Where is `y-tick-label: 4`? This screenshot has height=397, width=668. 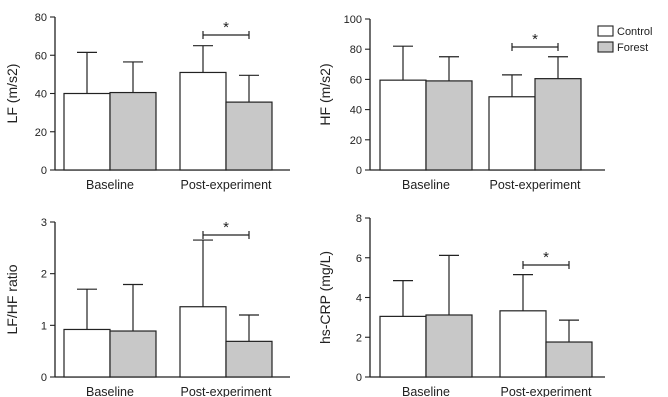
y-tick-label: 4 is located at coordinates (359, 299).